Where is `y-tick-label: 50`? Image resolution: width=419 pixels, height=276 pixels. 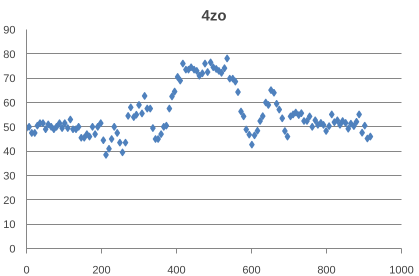
y-tick-label: 50 is located at coordinates (9, 128).